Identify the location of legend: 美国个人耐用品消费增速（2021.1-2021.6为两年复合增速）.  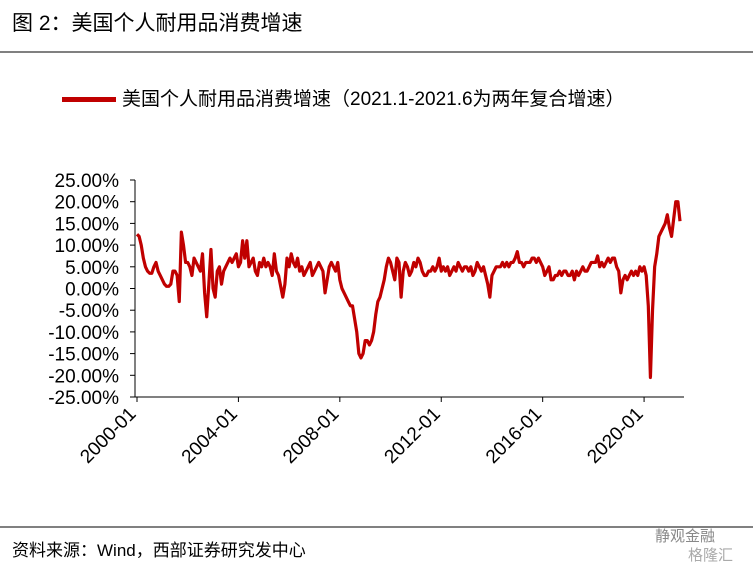
(382, 100).